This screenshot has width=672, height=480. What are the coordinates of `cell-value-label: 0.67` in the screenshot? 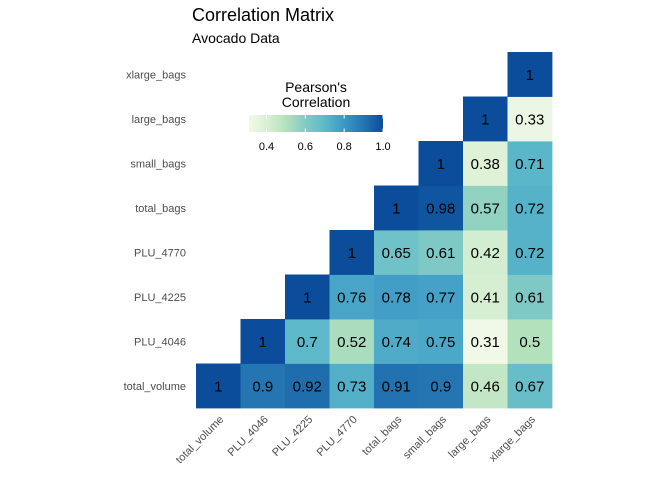 It's located at (529, 386).